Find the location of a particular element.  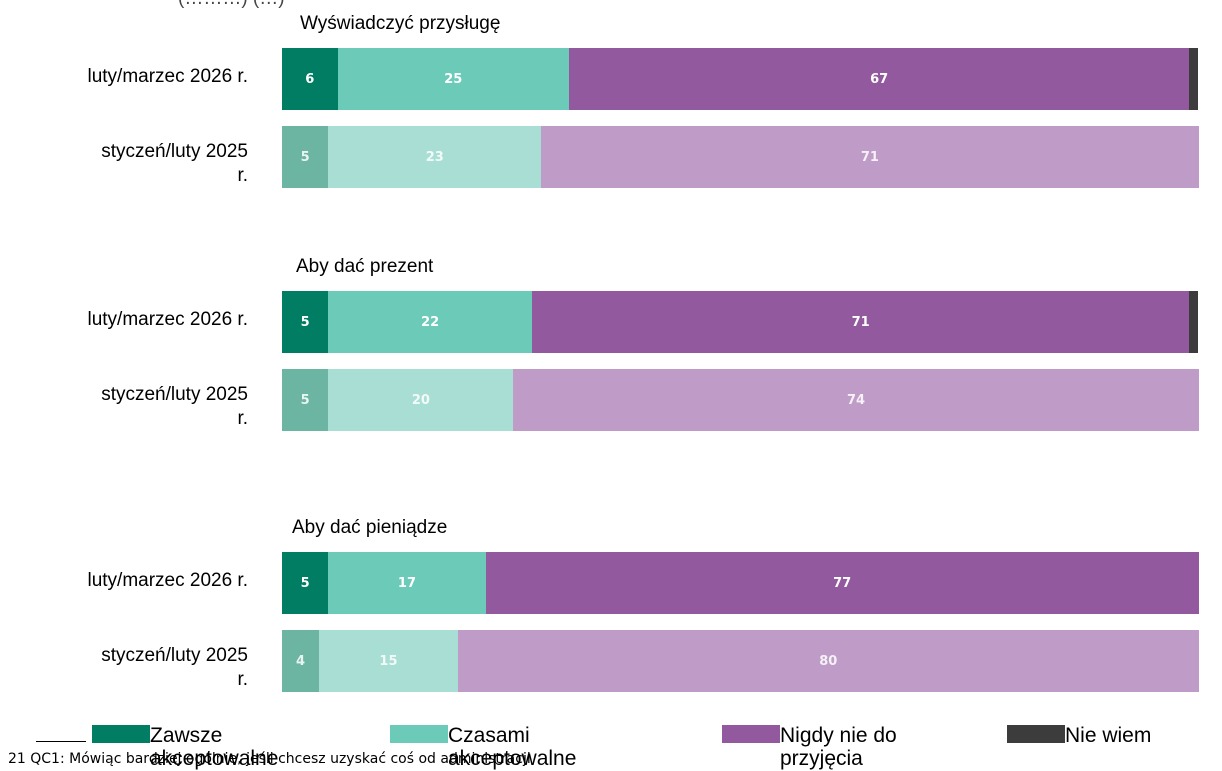

bar-row: 4 15 80 is located at coordinates (752, 661).